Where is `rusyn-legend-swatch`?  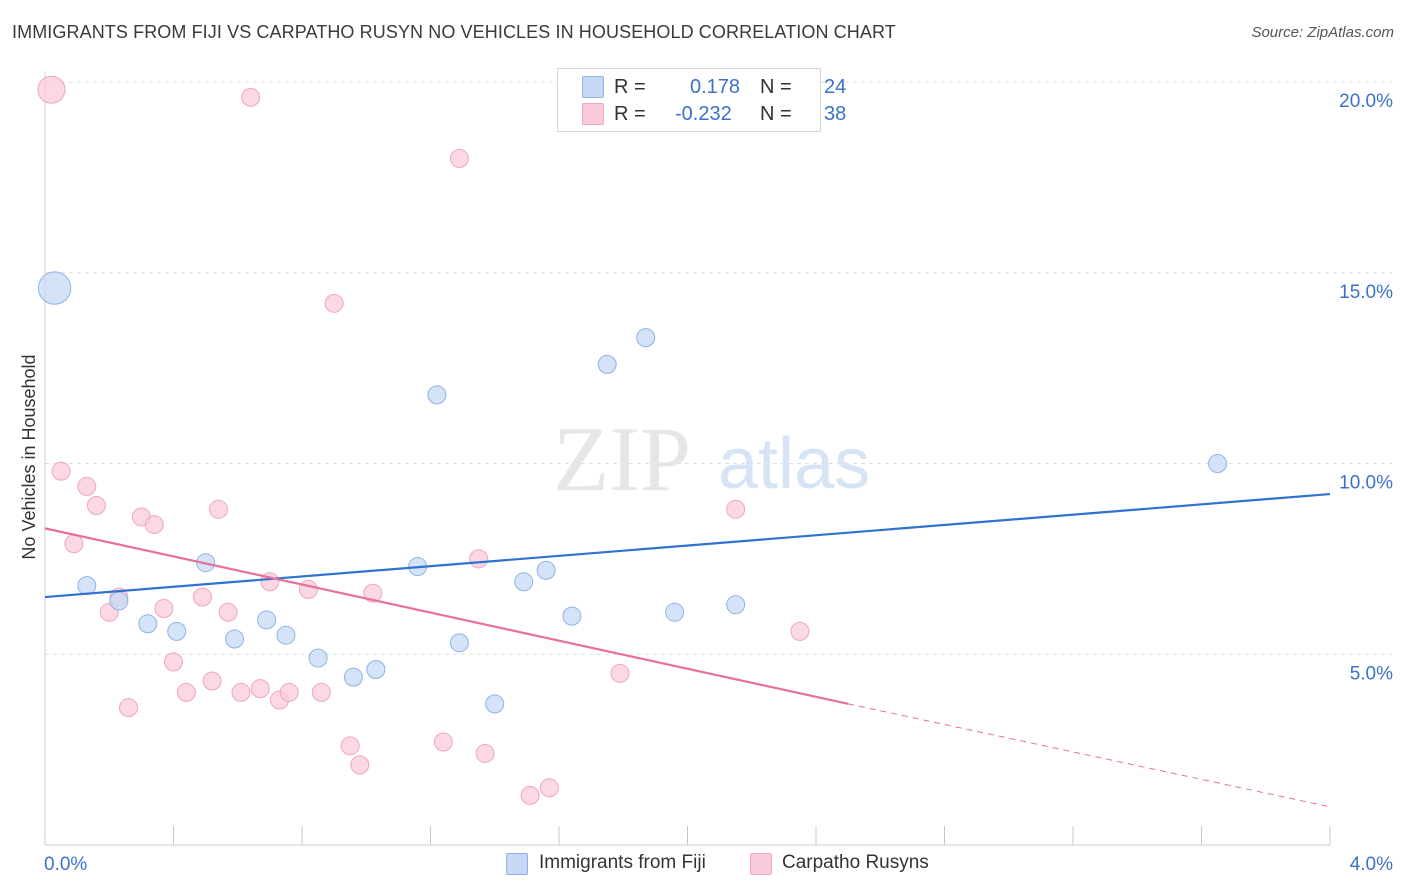 rusyn-legend-swatch is located at coordinates (761, 864).